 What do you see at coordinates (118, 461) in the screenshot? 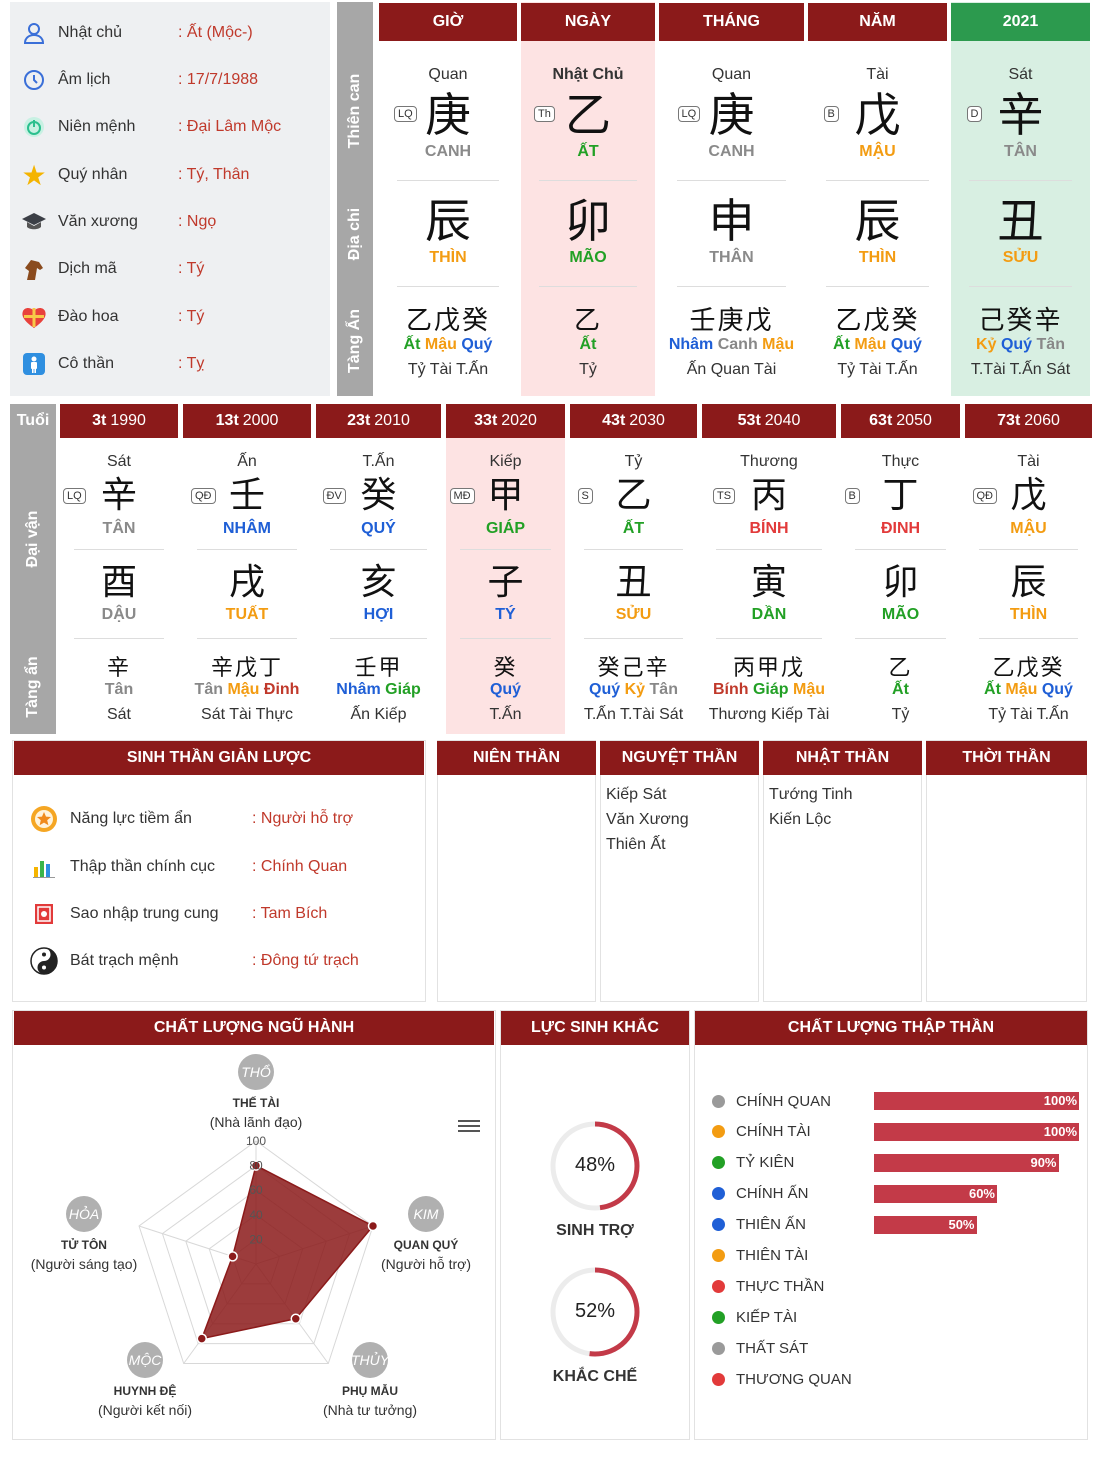
I see `daivan-god: Sát` at bounding box center [118, 461].